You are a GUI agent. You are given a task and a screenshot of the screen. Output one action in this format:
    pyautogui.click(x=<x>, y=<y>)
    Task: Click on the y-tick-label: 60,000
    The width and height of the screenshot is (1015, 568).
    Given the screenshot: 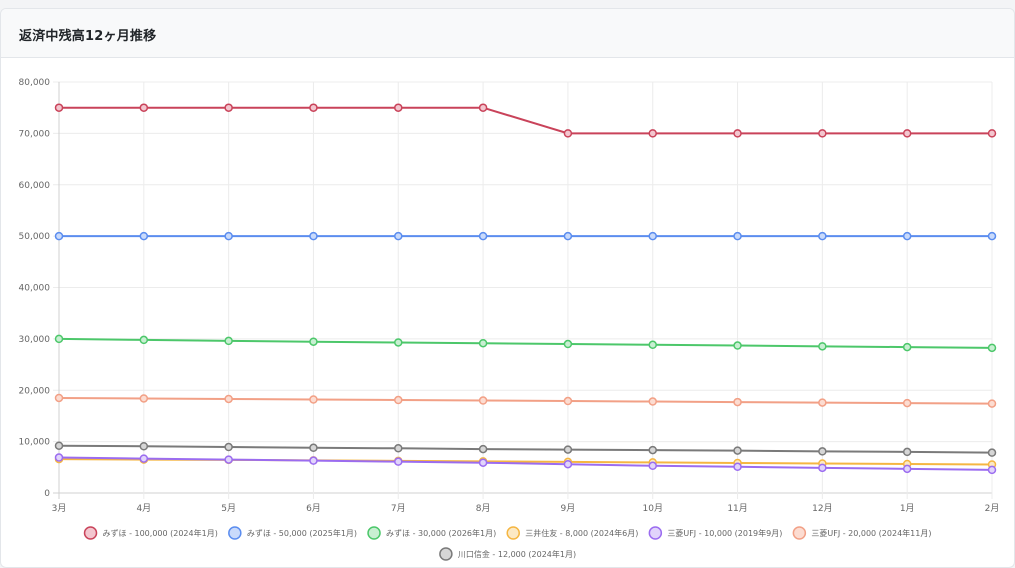 What is the action you would take?
    pyautogui.click(x=35, y=186)
    